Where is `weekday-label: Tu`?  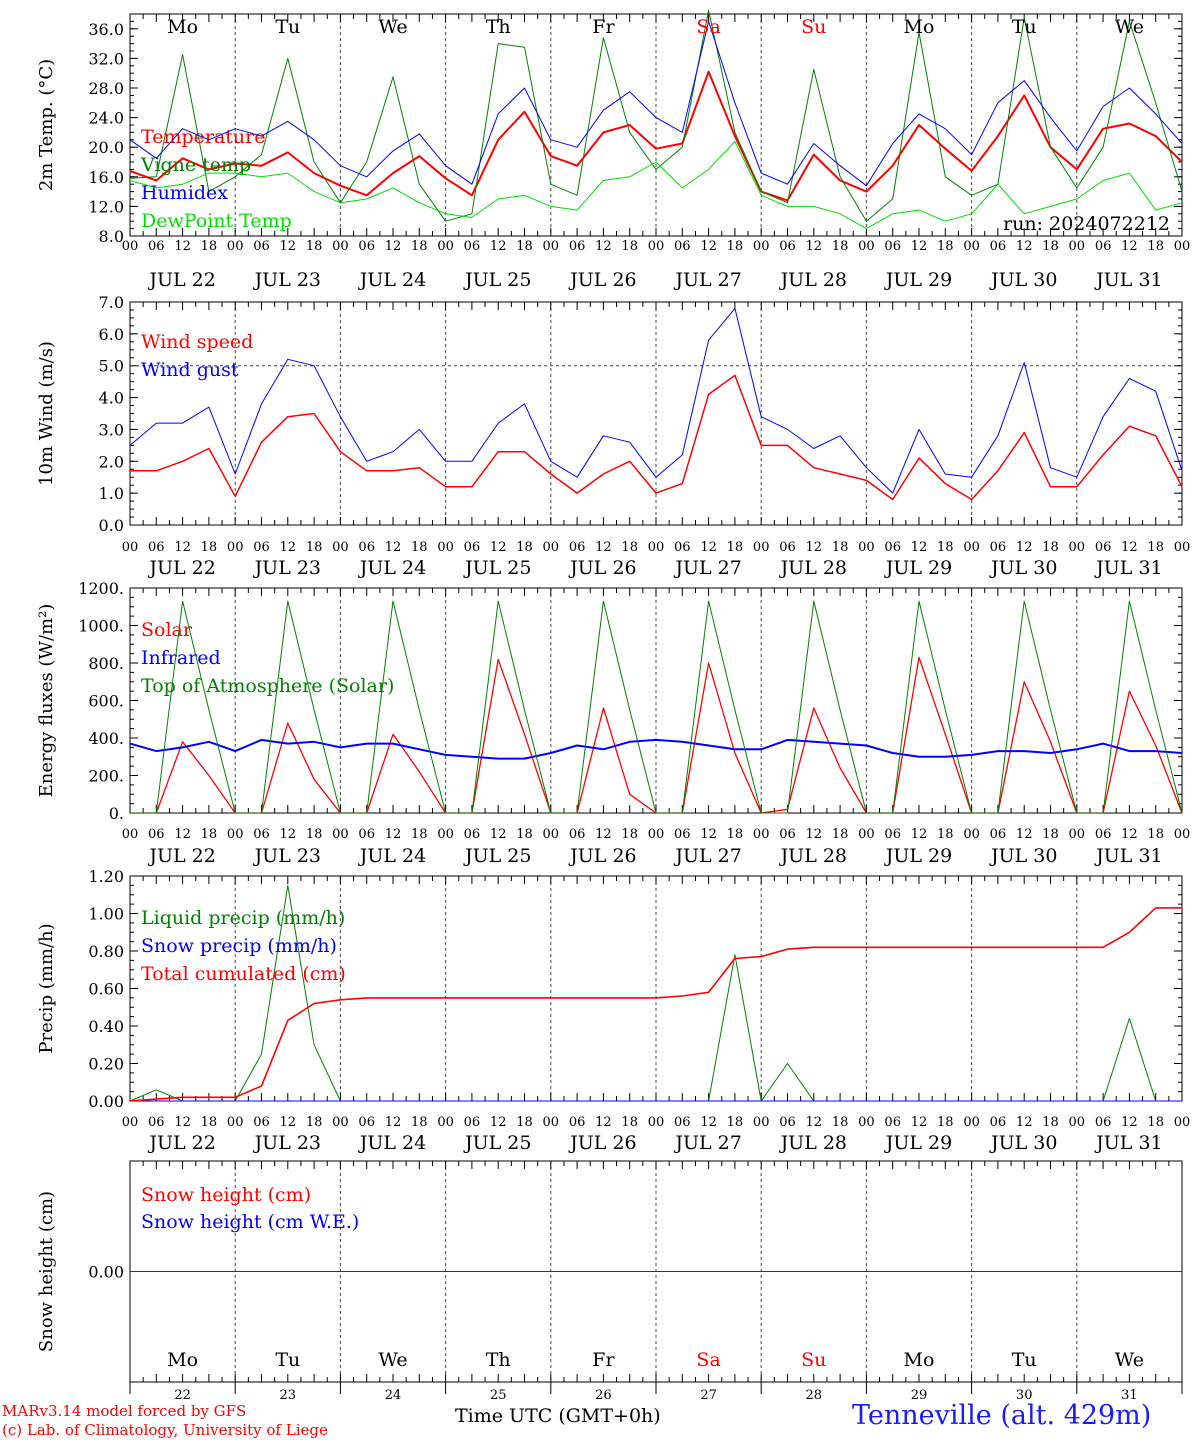
weekday-label: Tu is located at coordinates (1024, 1360).